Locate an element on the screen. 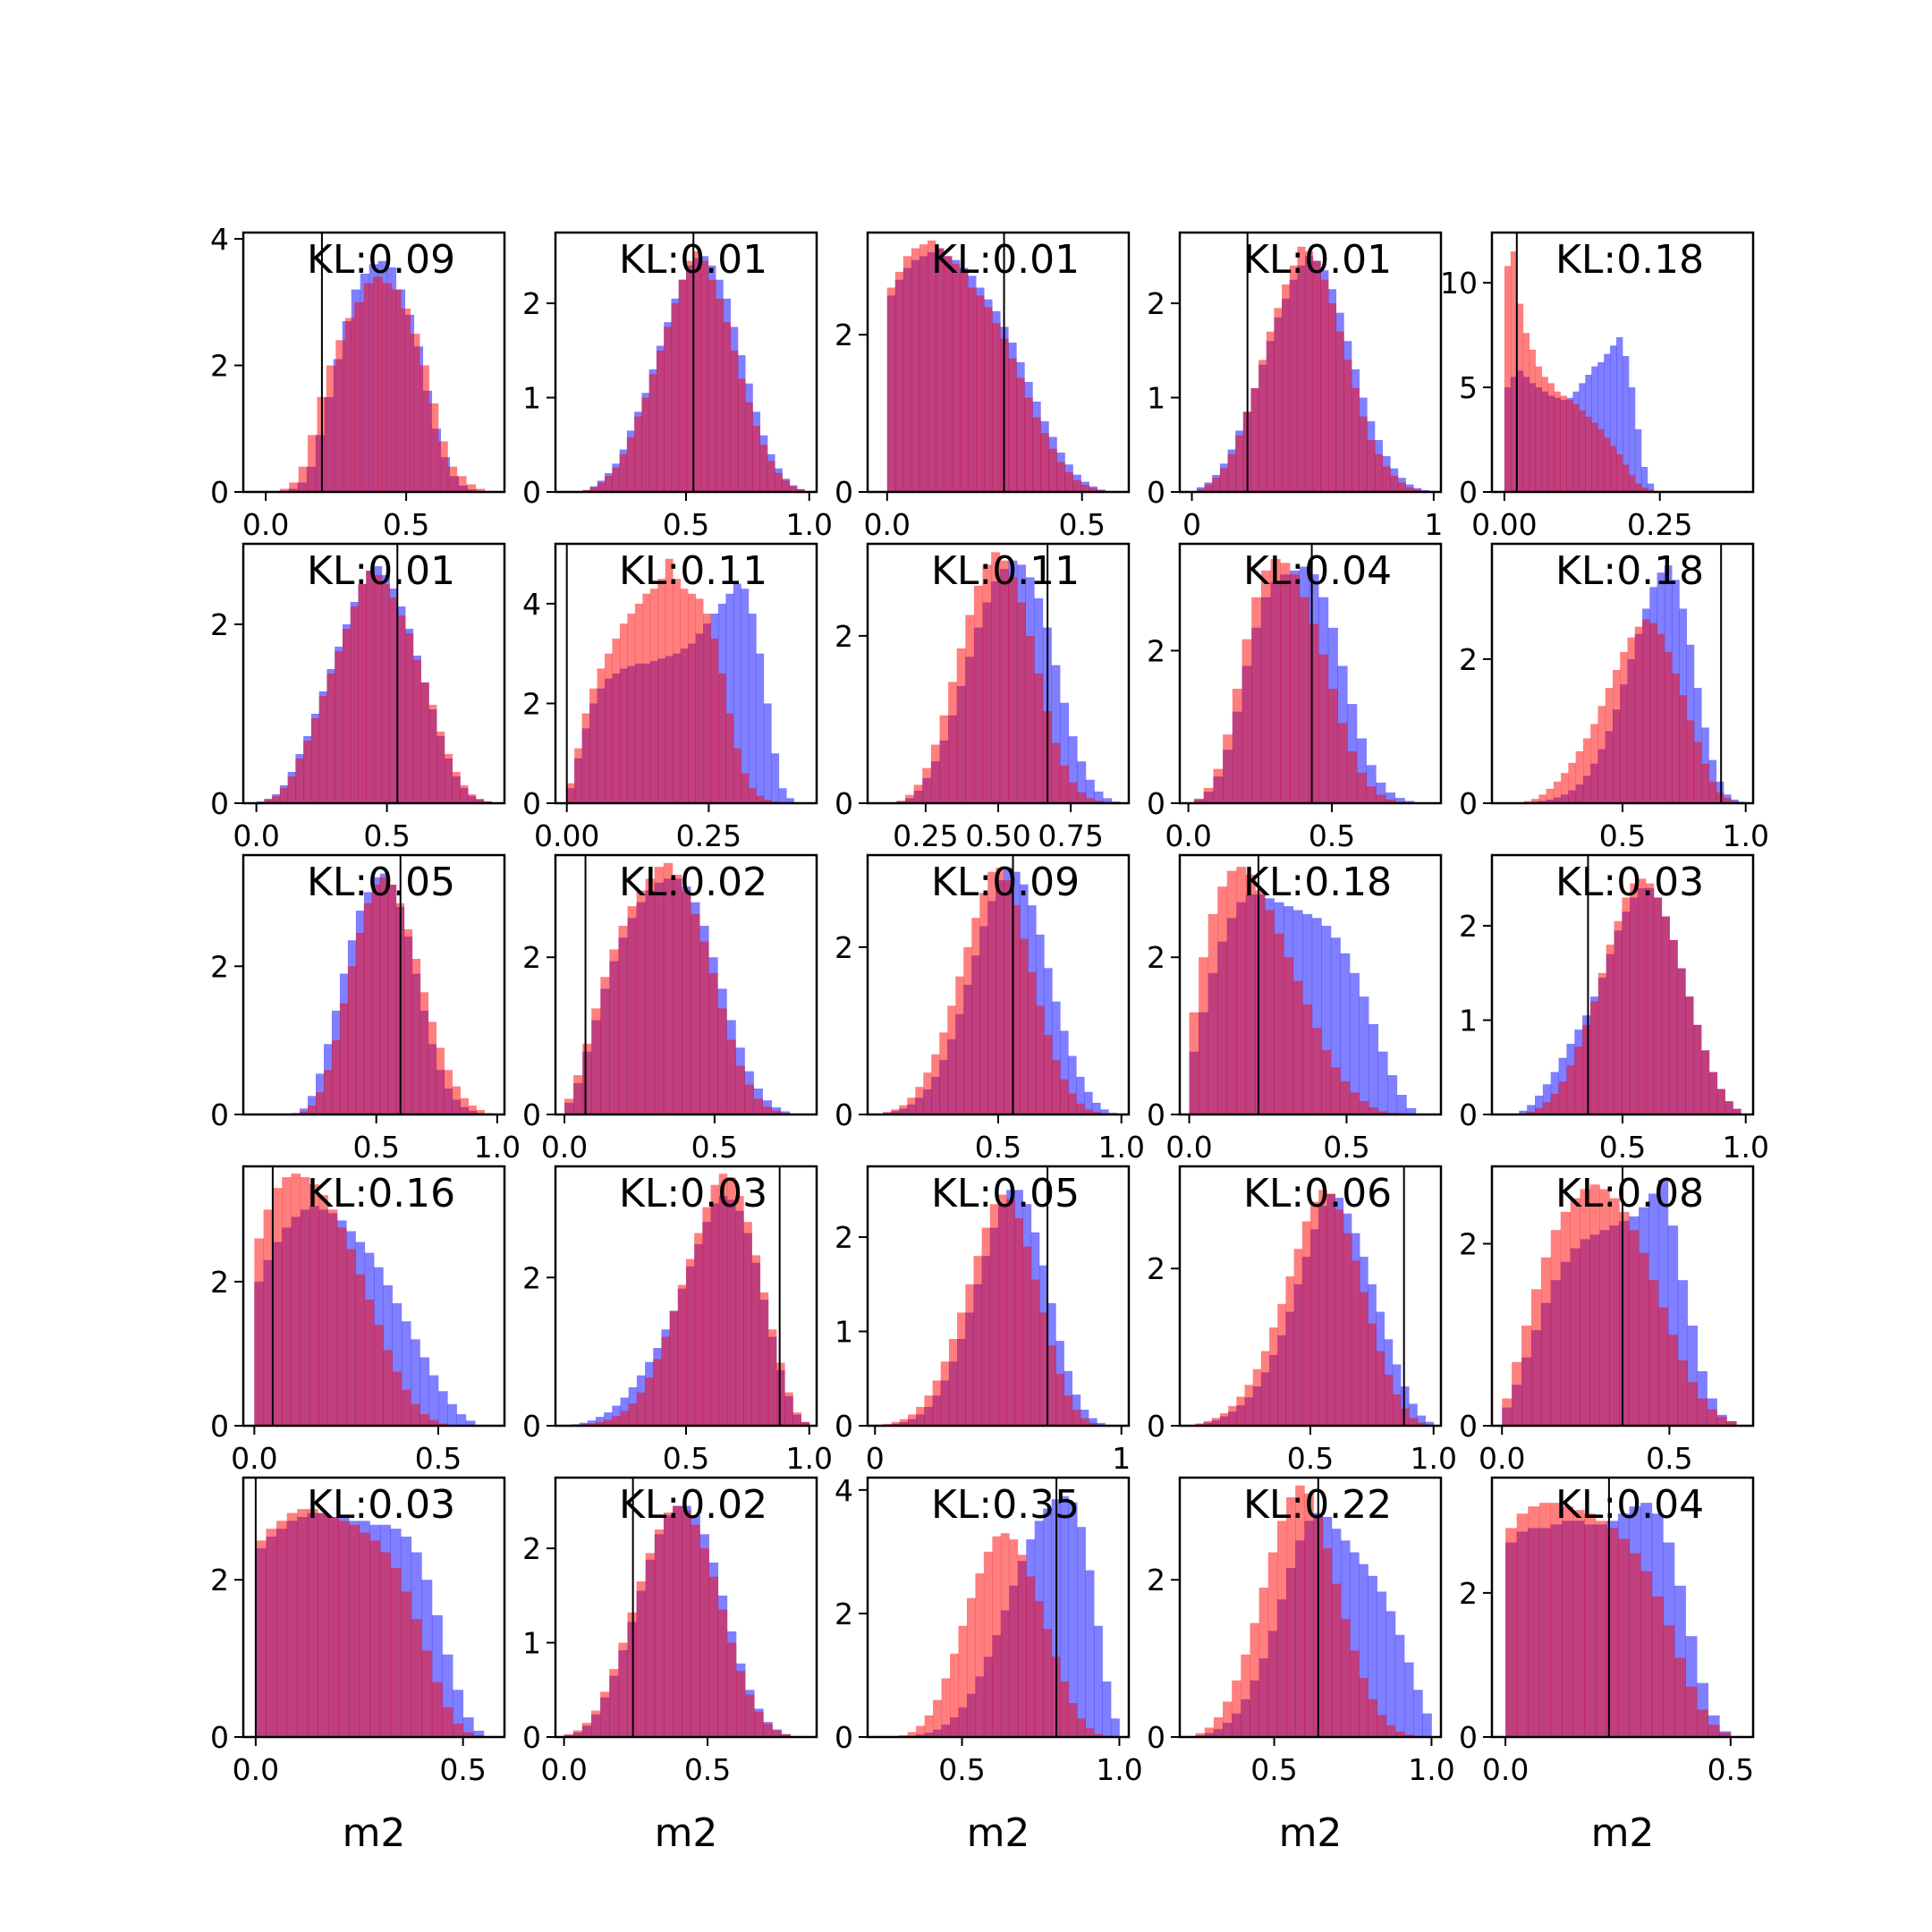 The width and height of the screenshot is (1932, 1932). x-tick-label: 1.0 is located at coordinates (1745, 1147).